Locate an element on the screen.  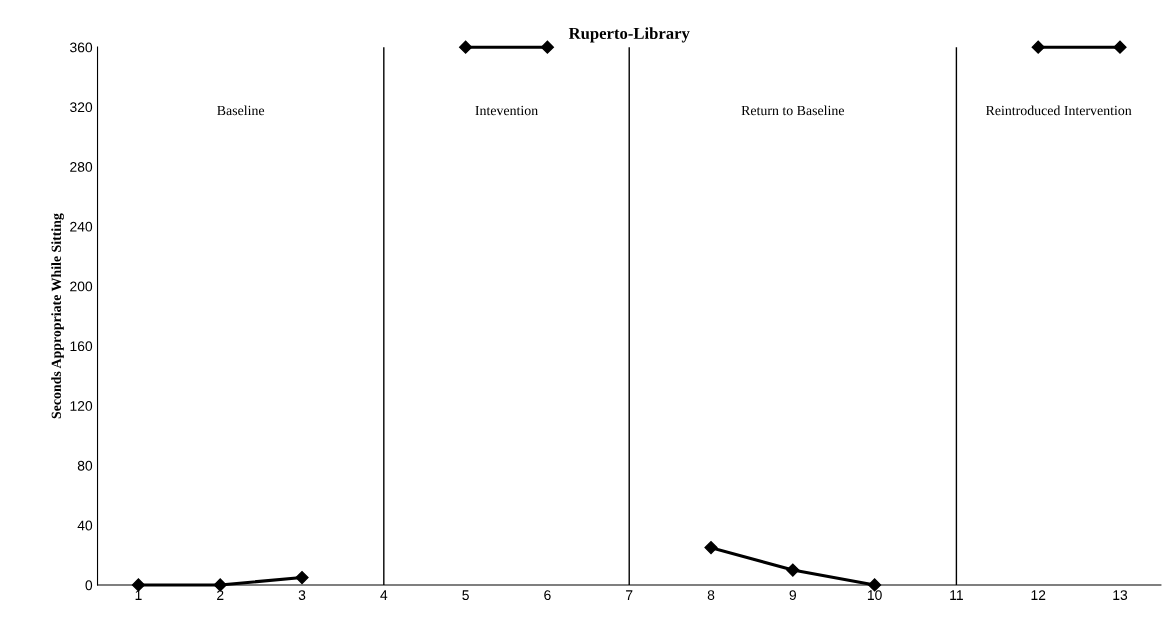
x-tick-label: 11 is located at coordinates (956, 595).